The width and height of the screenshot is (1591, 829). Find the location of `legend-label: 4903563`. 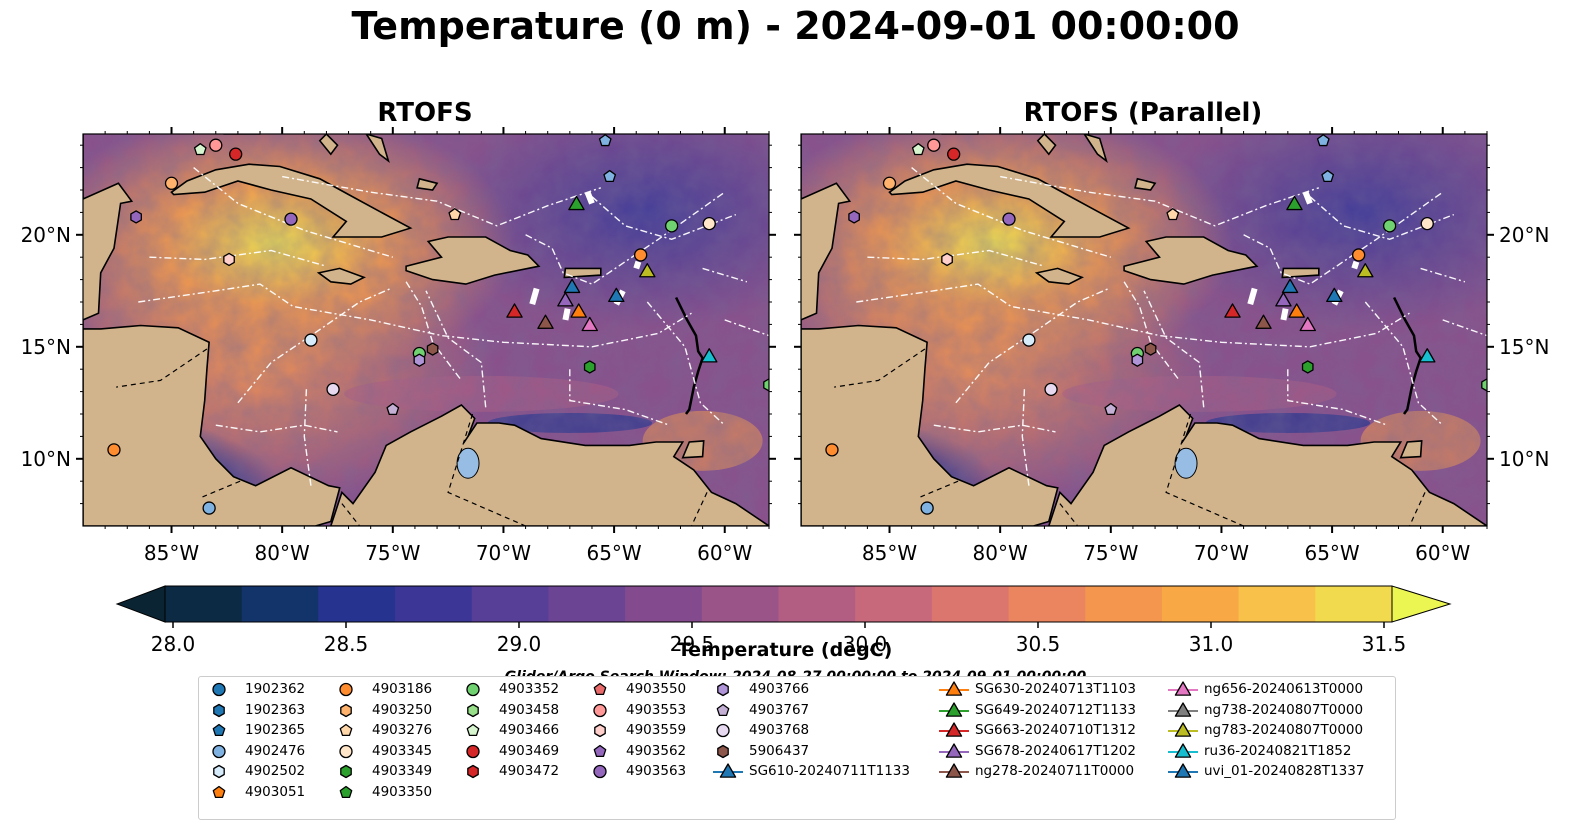

legend-label: 4903563 is located at coordinates (656, 771).